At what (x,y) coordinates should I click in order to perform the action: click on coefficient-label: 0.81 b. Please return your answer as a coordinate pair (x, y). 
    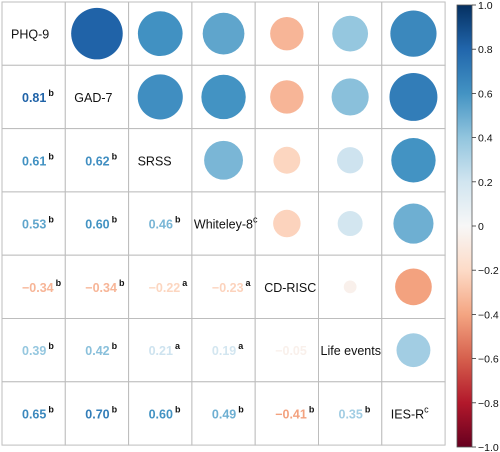
    Looking at the image, I should click on (38, 96).